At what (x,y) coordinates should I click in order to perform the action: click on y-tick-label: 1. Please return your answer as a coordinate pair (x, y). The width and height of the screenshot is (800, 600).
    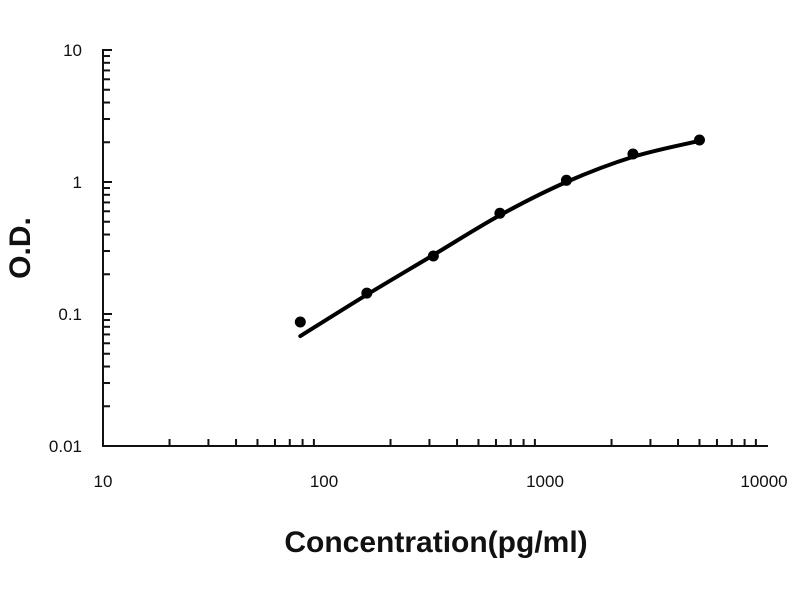
    Looking at the image, I should click on (77, 182).